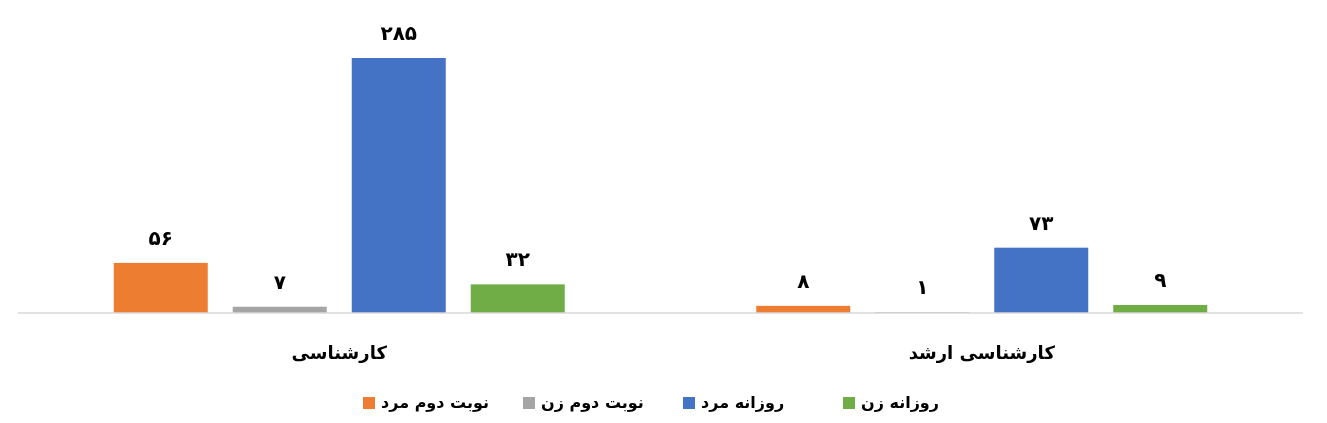  What do you see at coordinates (1160, 279) in the screenshot?
I see `data-label: ۹` at bounding box center [1160, 279].